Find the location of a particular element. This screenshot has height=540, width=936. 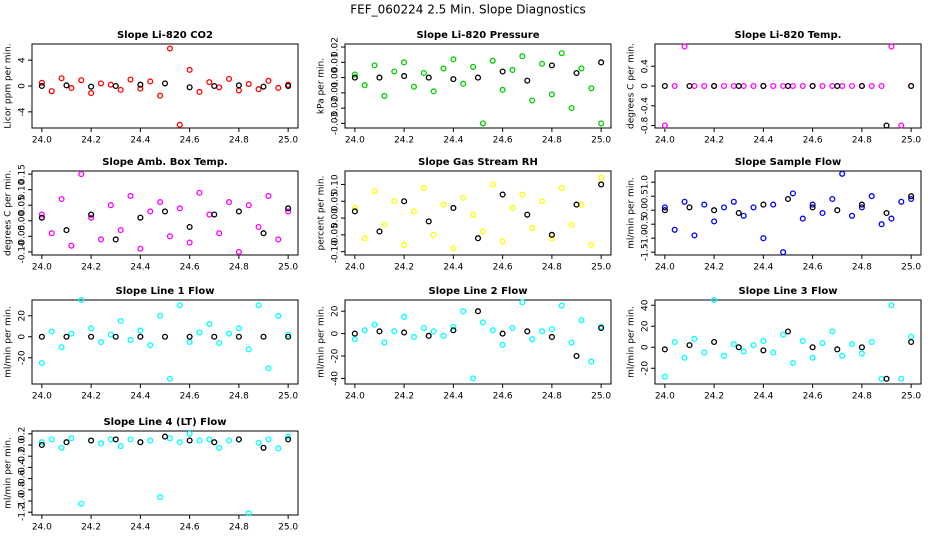

y-axis-label: percent per min. is located at coordinates (322, 213).